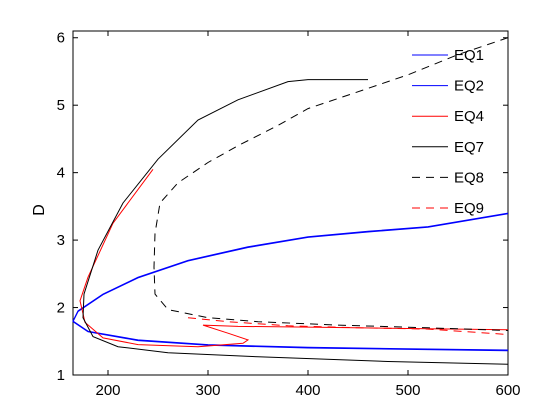 The width and height of the screenshot is (560, 420). I want to click on x-tick-label: 200, so click(107, 390).